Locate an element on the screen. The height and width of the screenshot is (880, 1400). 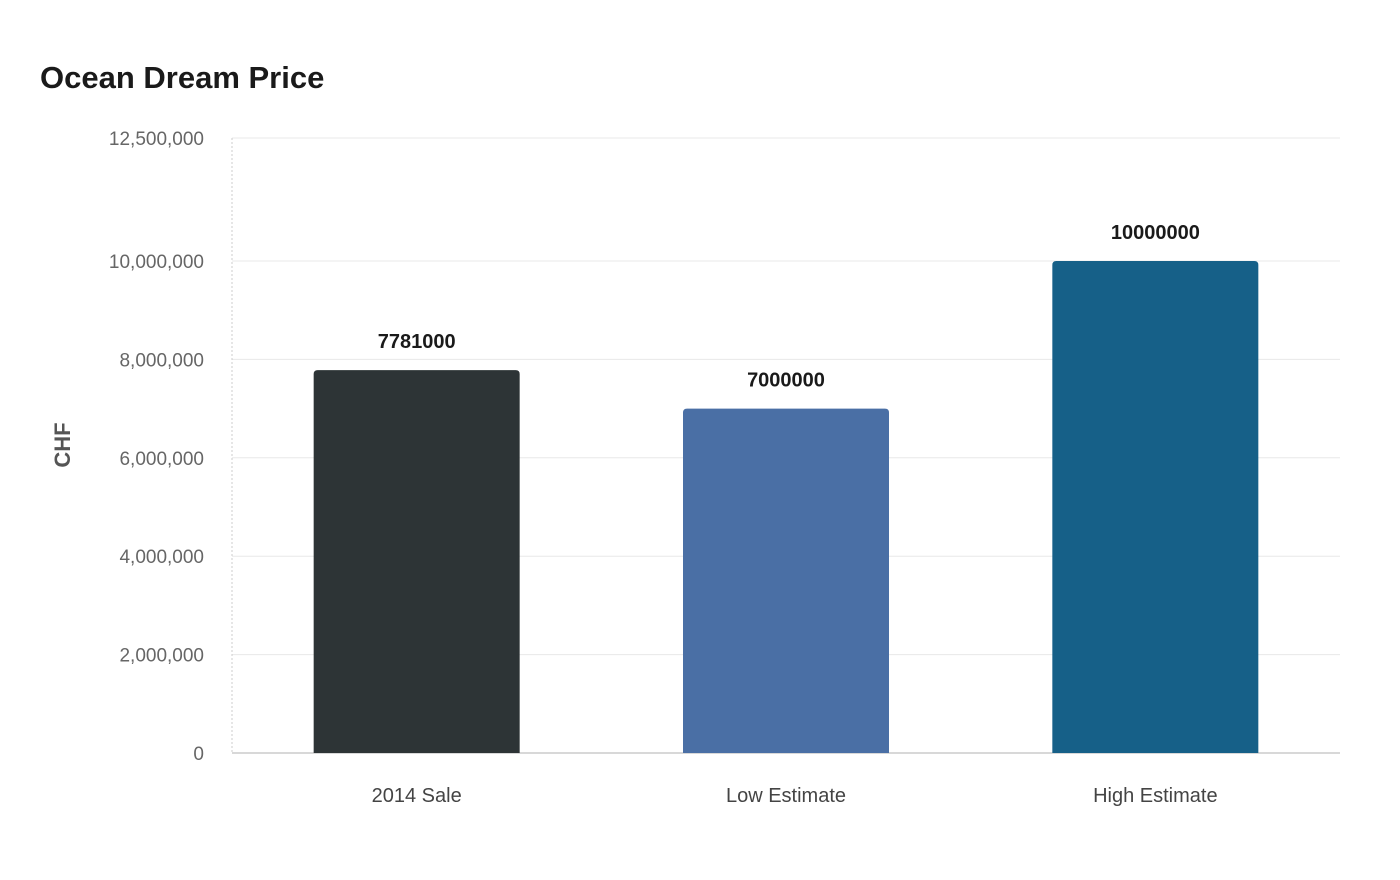
data-label: 10000000 is located at coordinates (1155, 233).